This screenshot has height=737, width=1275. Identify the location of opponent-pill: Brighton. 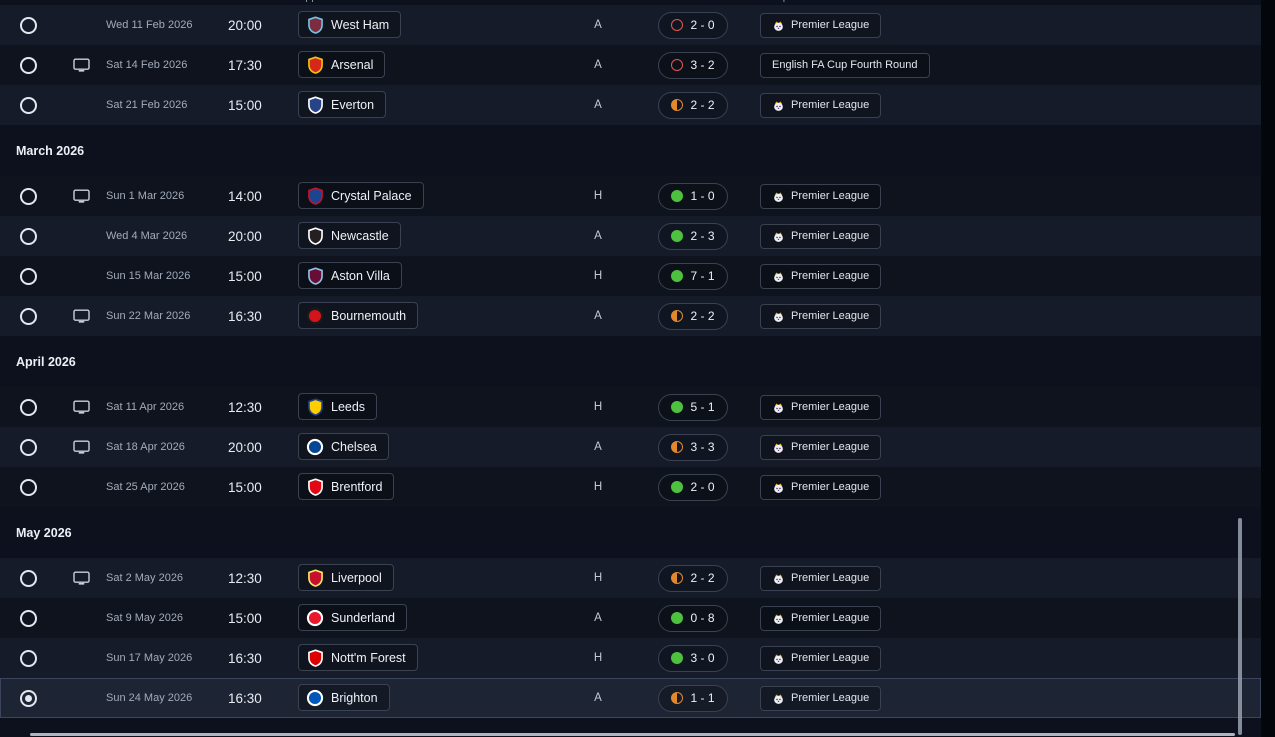
(344, 698).